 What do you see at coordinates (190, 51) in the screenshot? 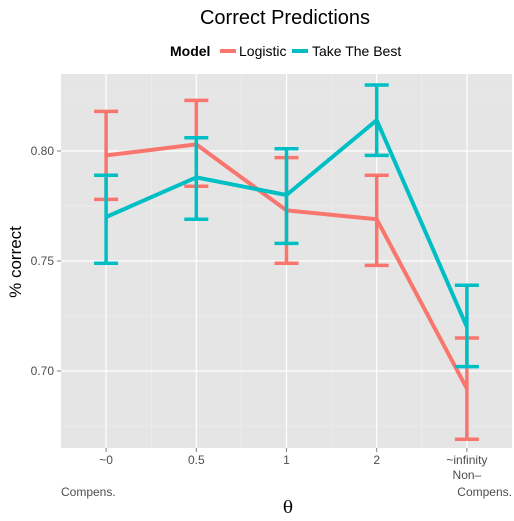
I see `legend-title: Model` at bounding box center [190, 51].